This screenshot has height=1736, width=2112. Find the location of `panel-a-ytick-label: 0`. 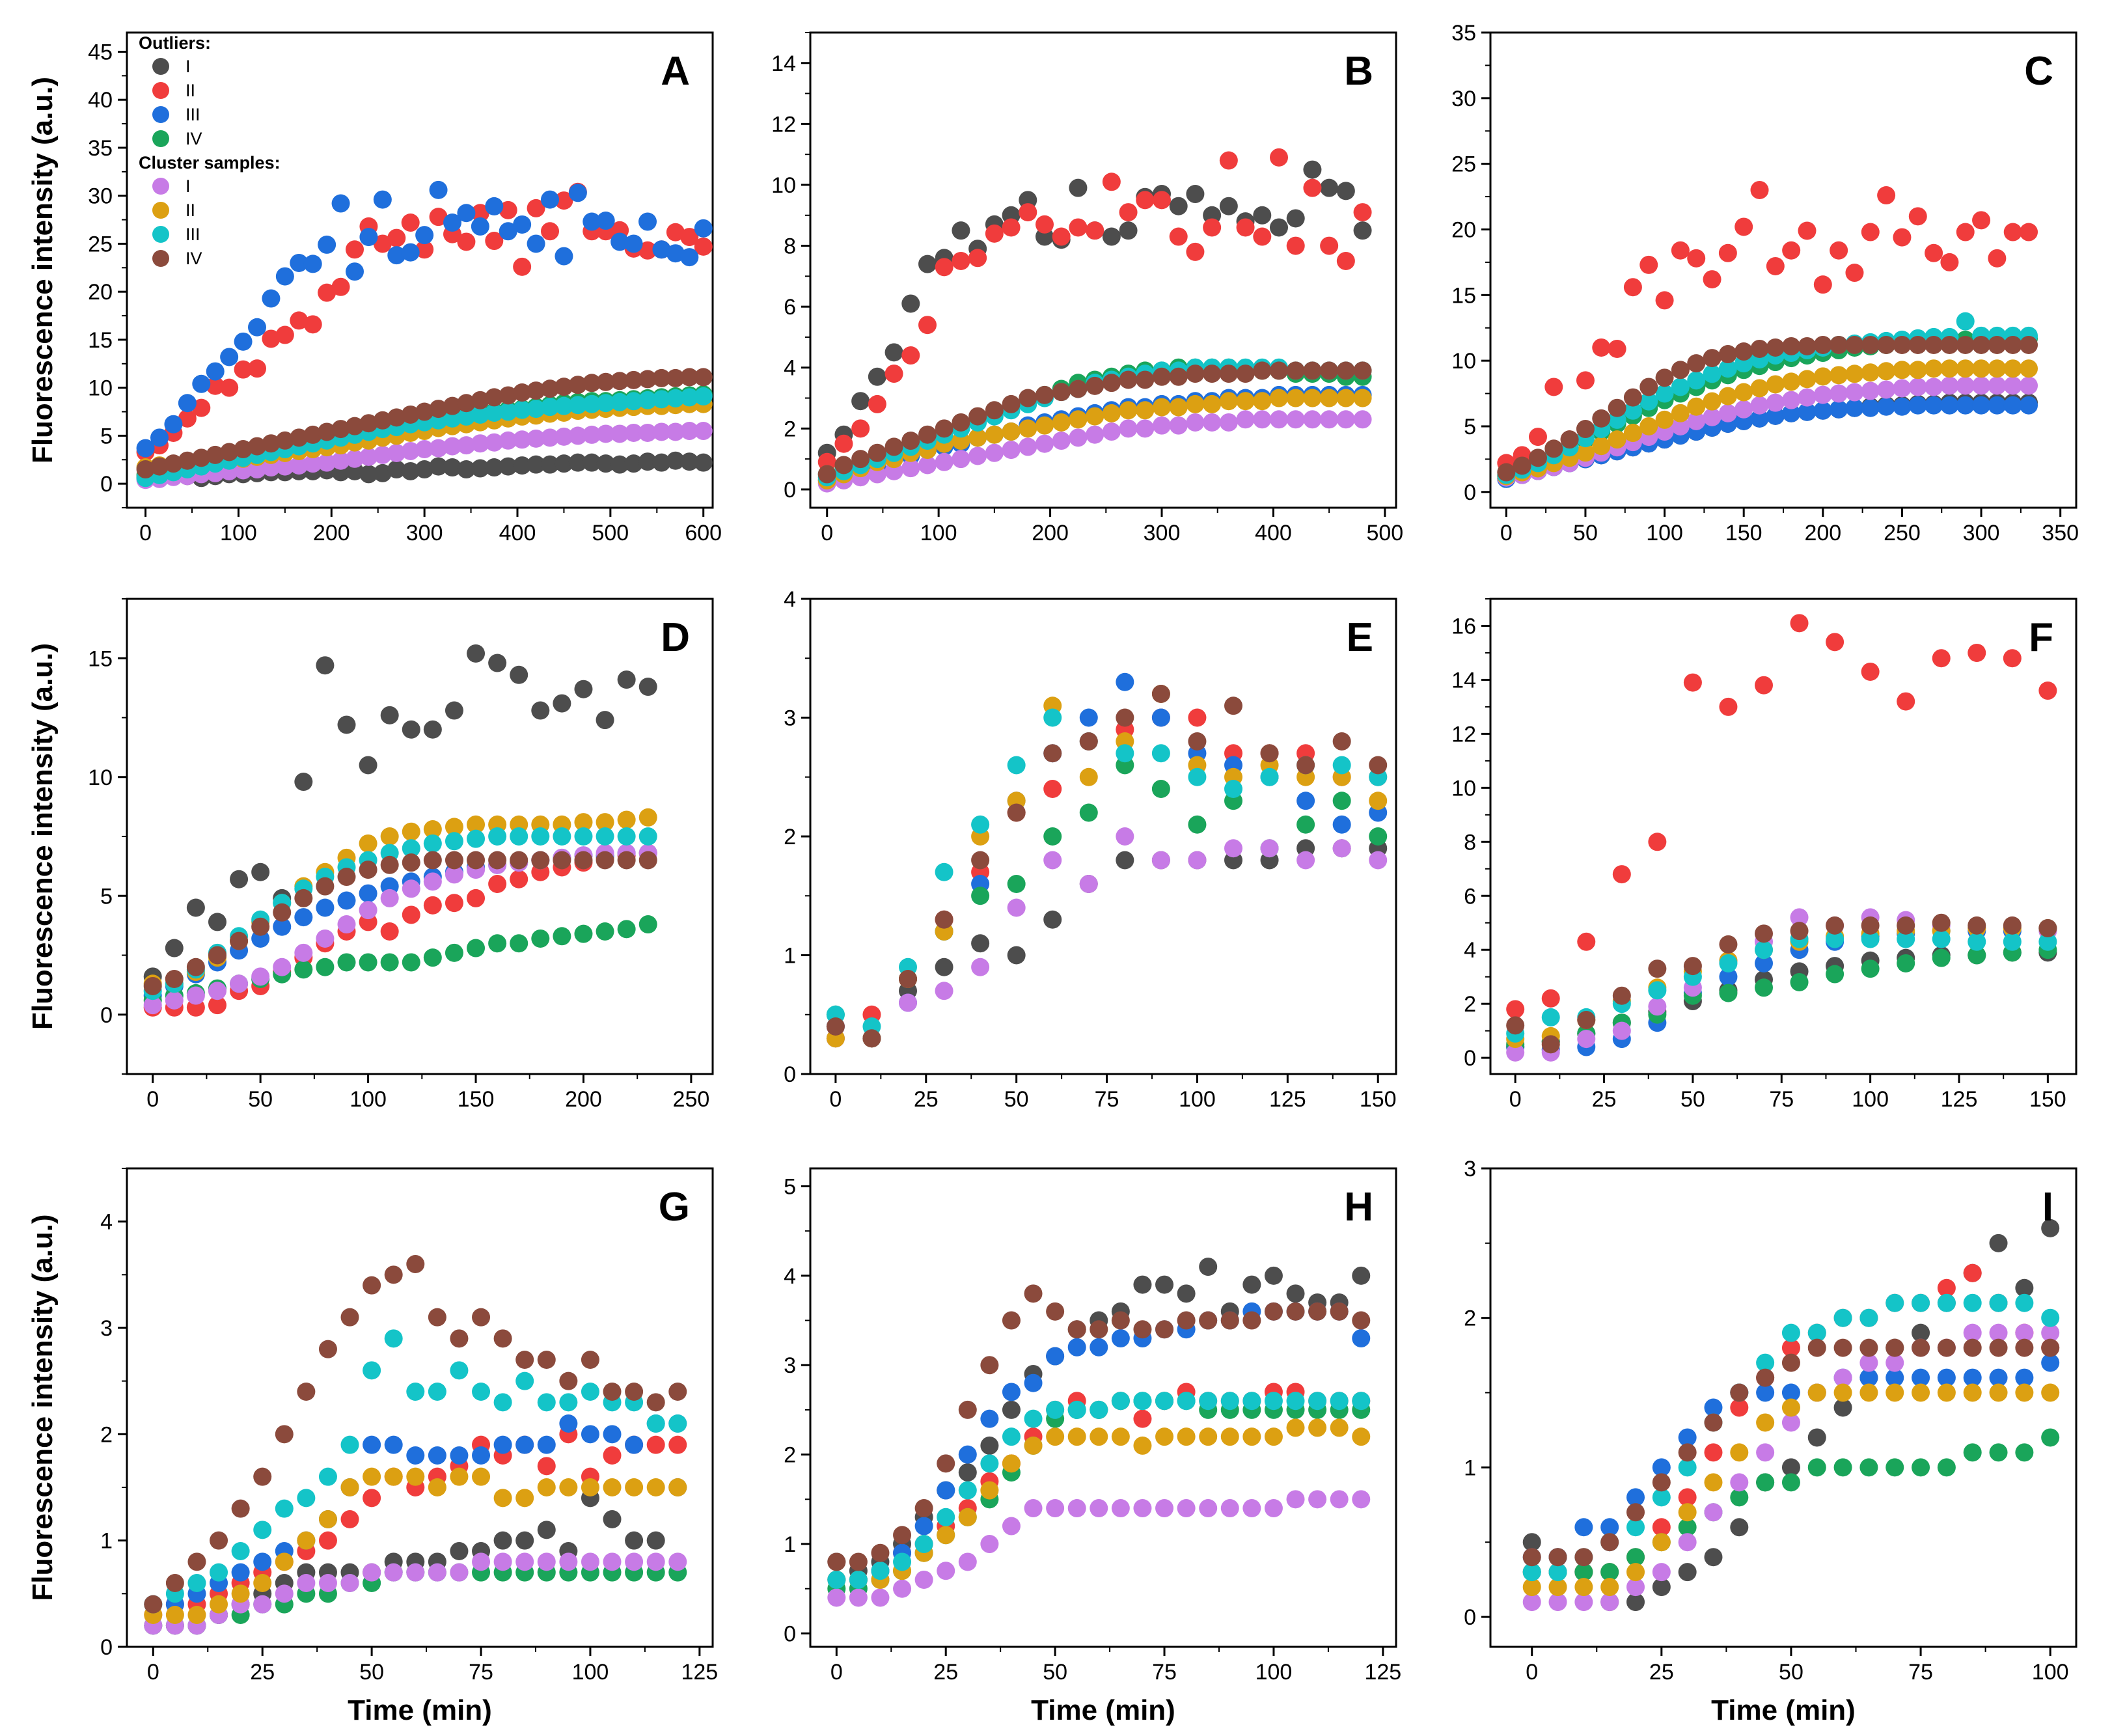

panel-a-ytick-label: 0 is located at coordinates (106, 484).